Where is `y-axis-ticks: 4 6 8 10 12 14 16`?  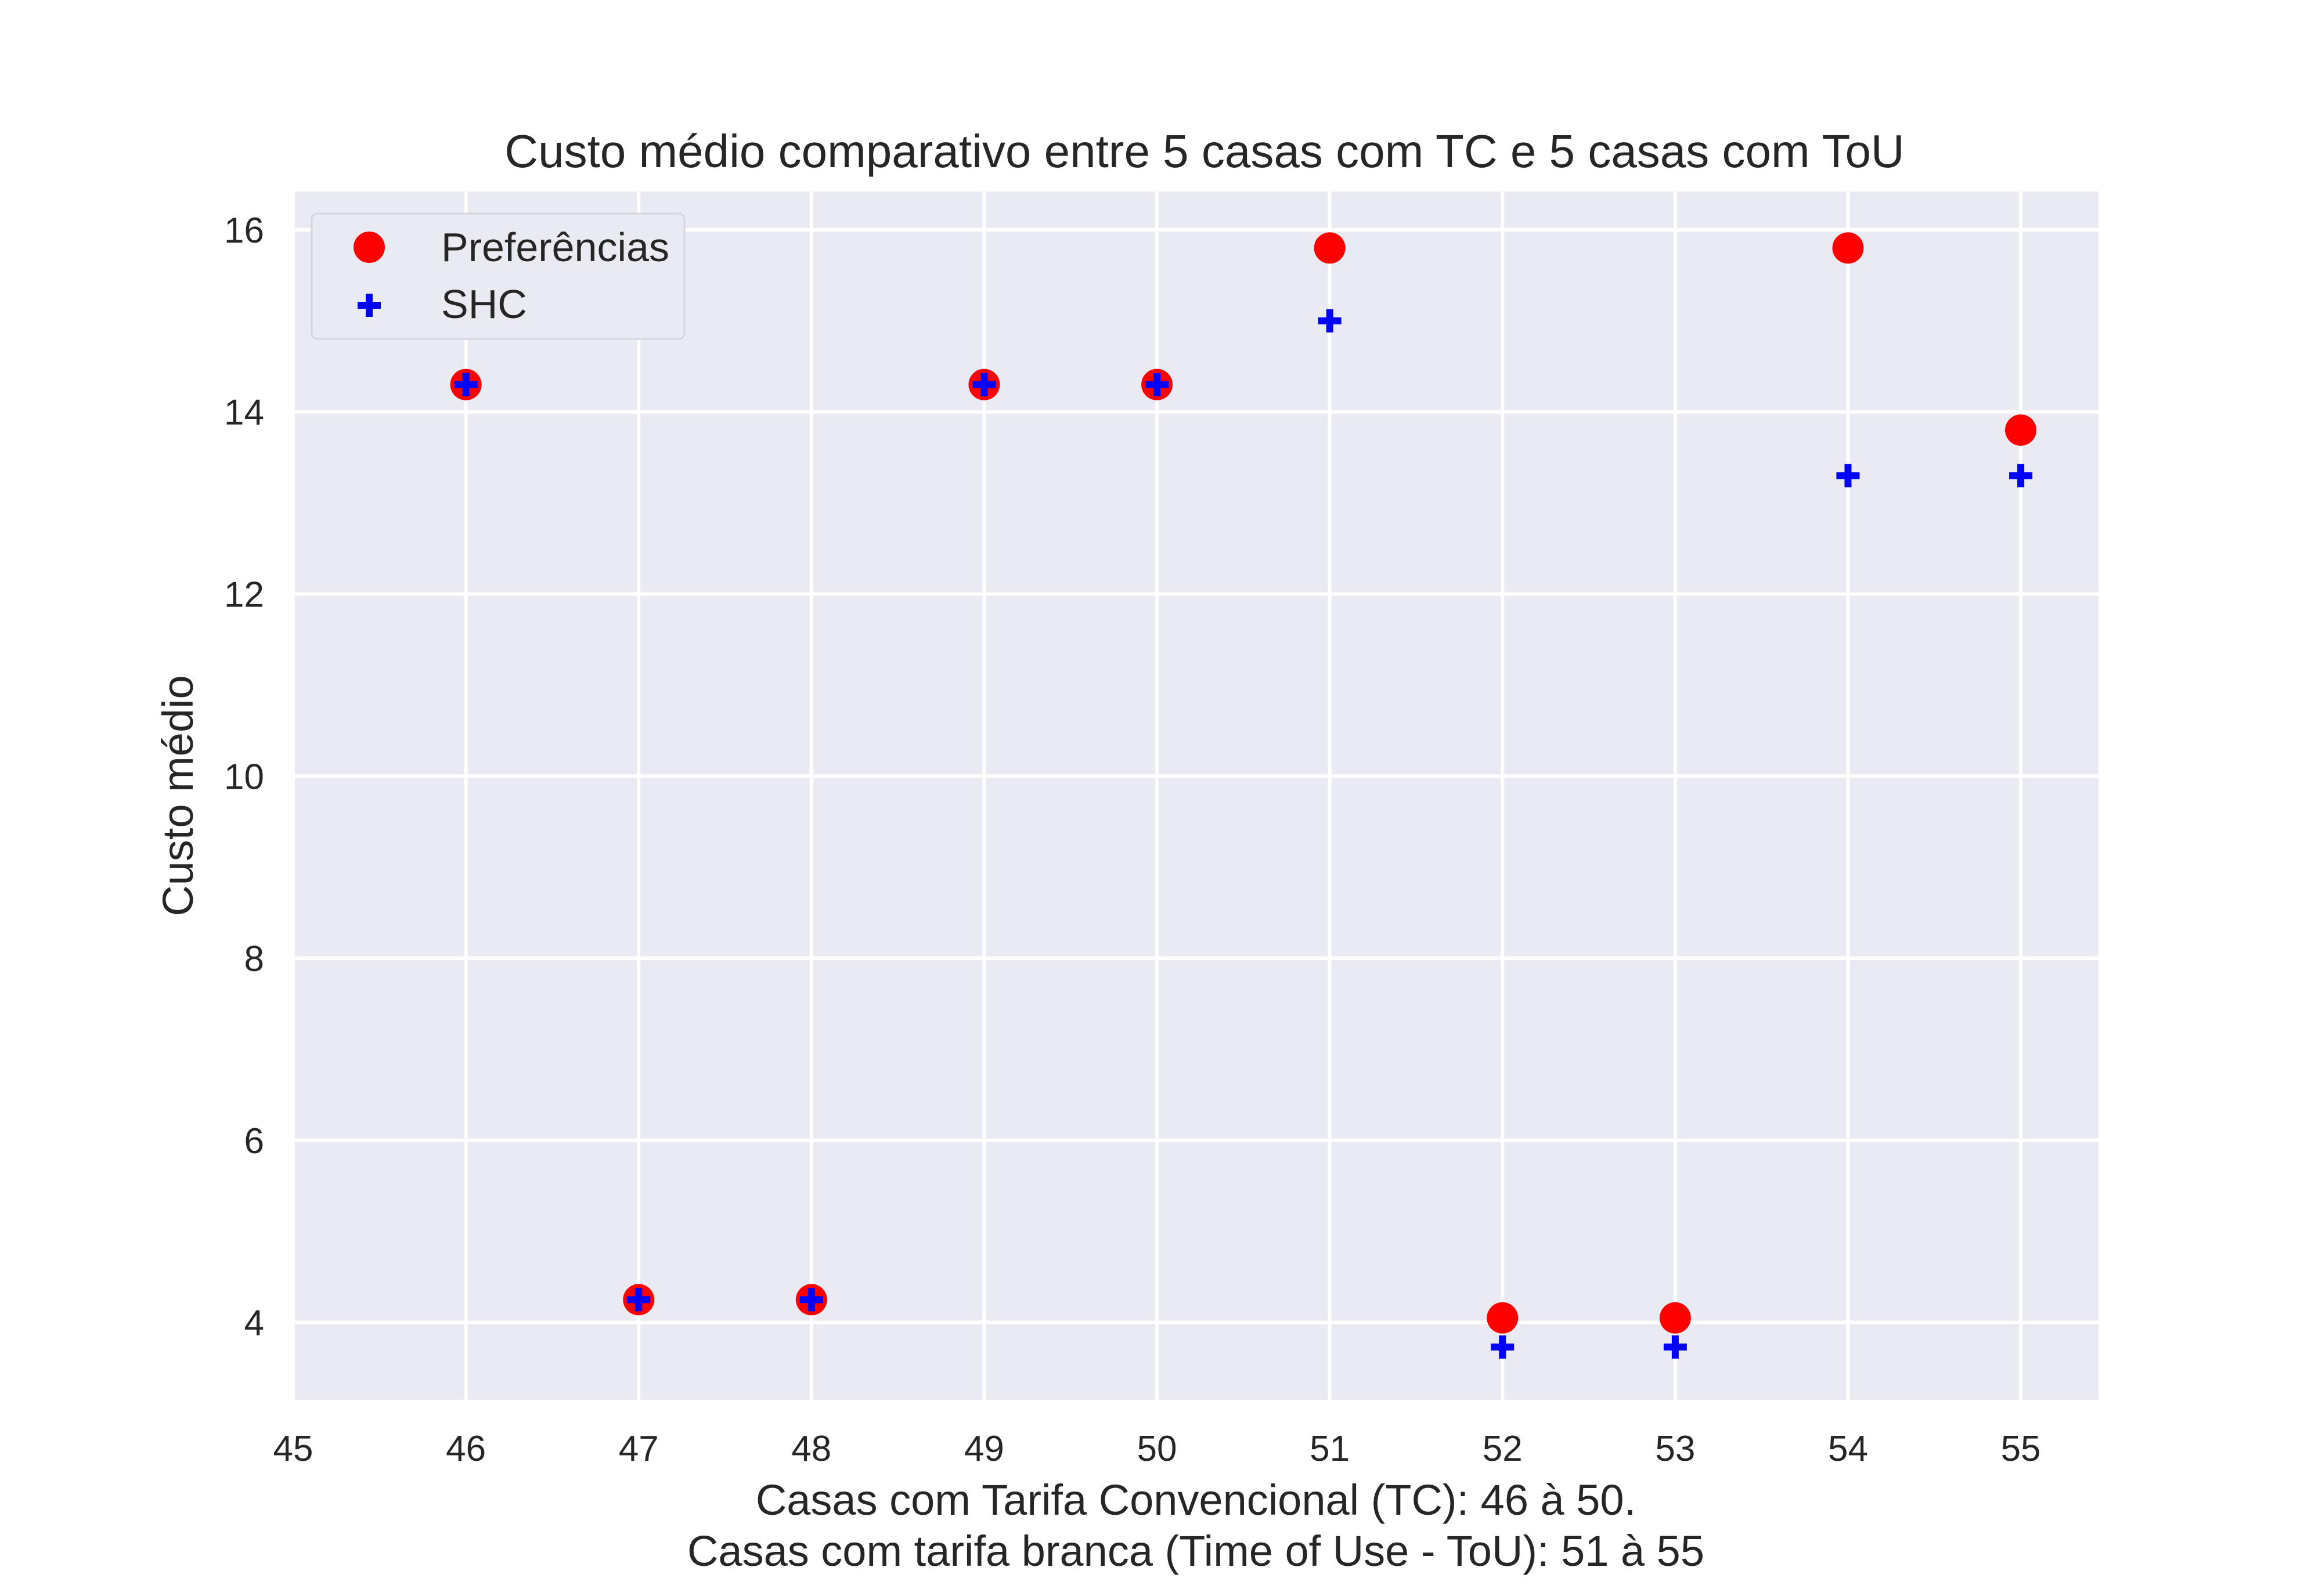
y-axis-ticks: 4 6 8 10 12 14 16 is located at coordinates (244, 777).